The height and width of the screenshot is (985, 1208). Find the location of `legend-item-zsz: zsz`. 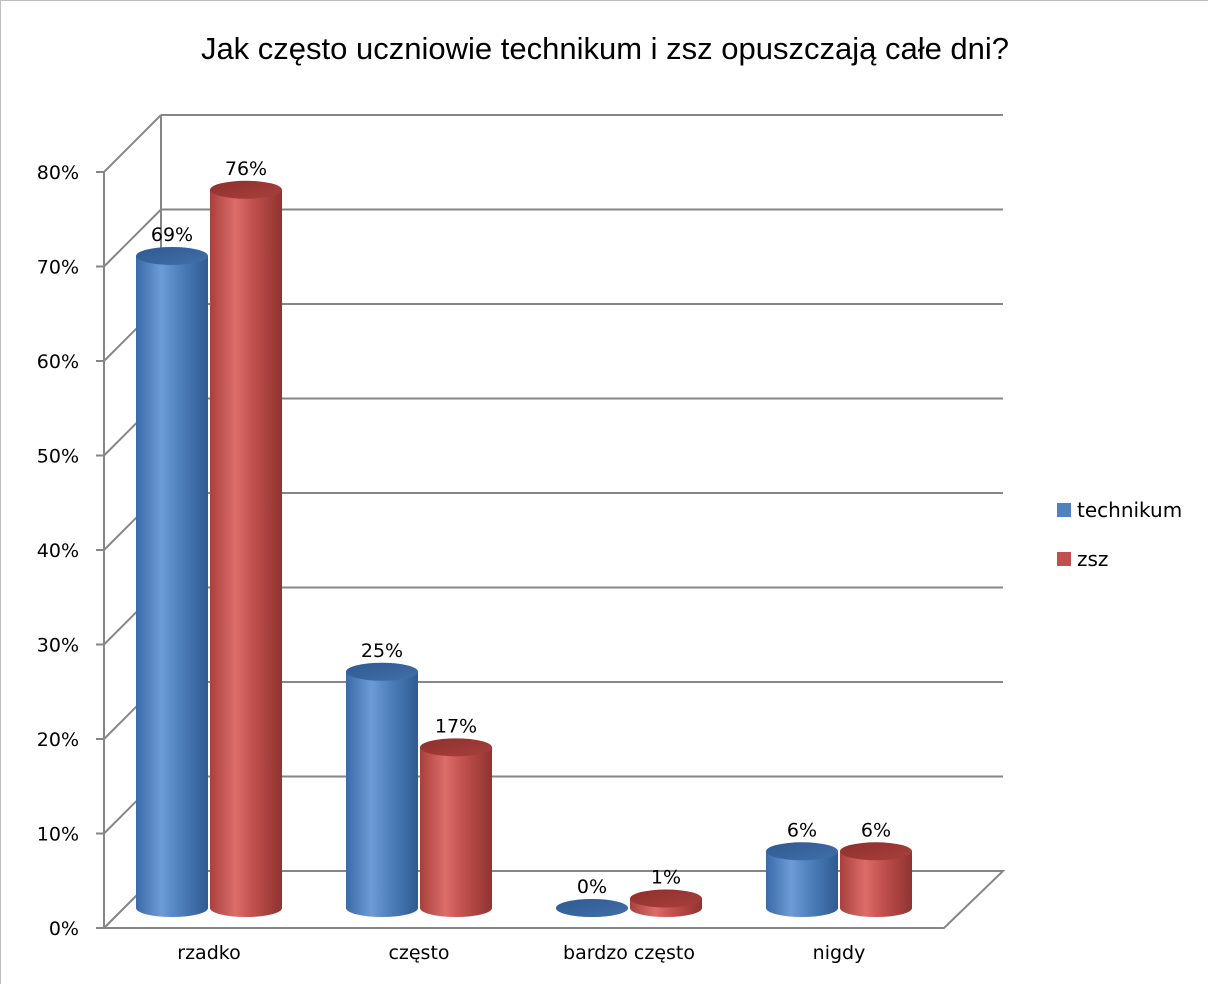

legend-item-zsz: zsz is located at coordinates (1082, 559).